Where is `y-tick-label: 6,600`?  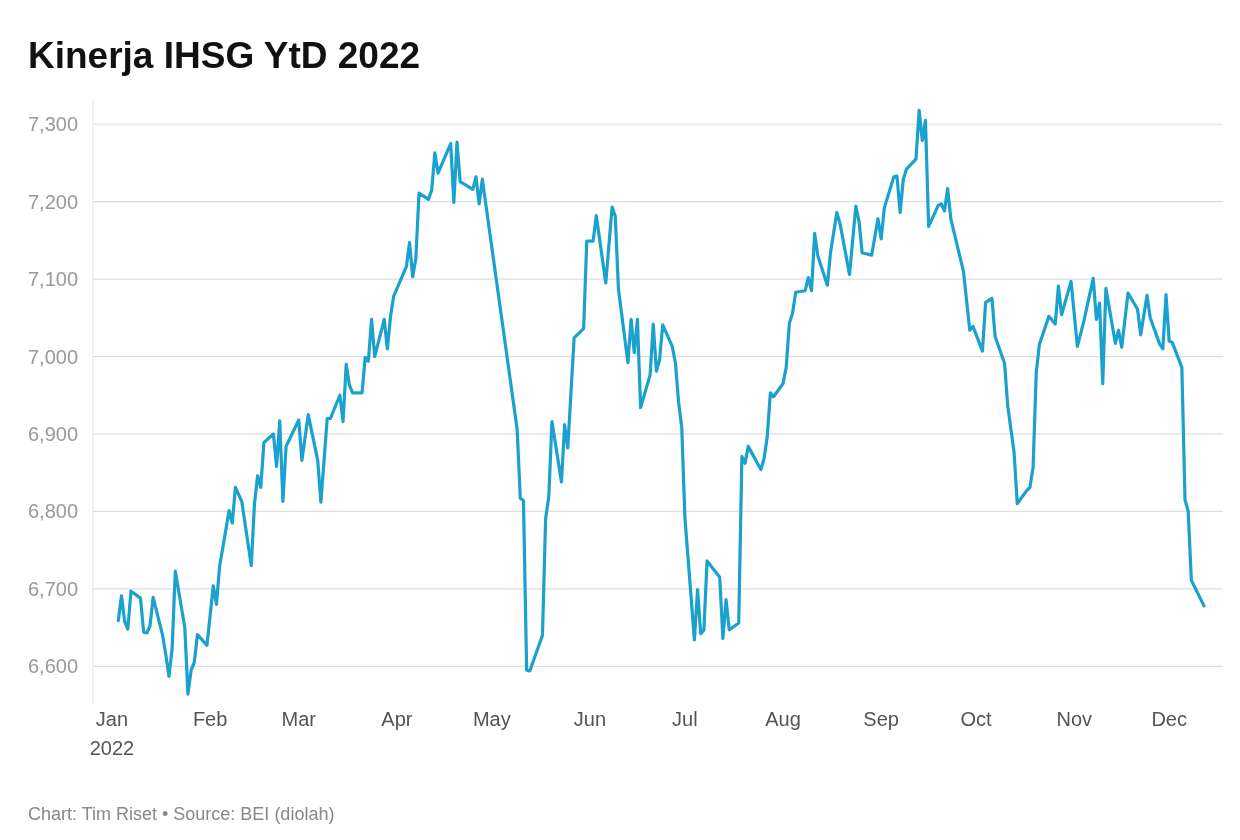
y-tick-label: 6,600 is located at coordinates (53, 666).